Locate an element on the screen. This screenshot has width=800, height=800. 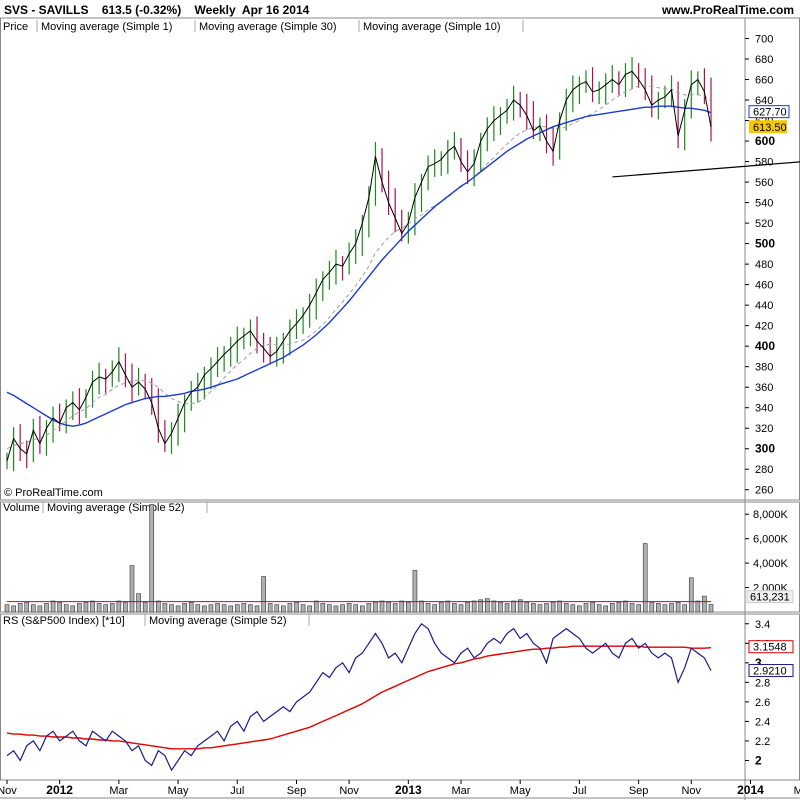
xtick-label: 2014 is located at coordinates (750, 790).